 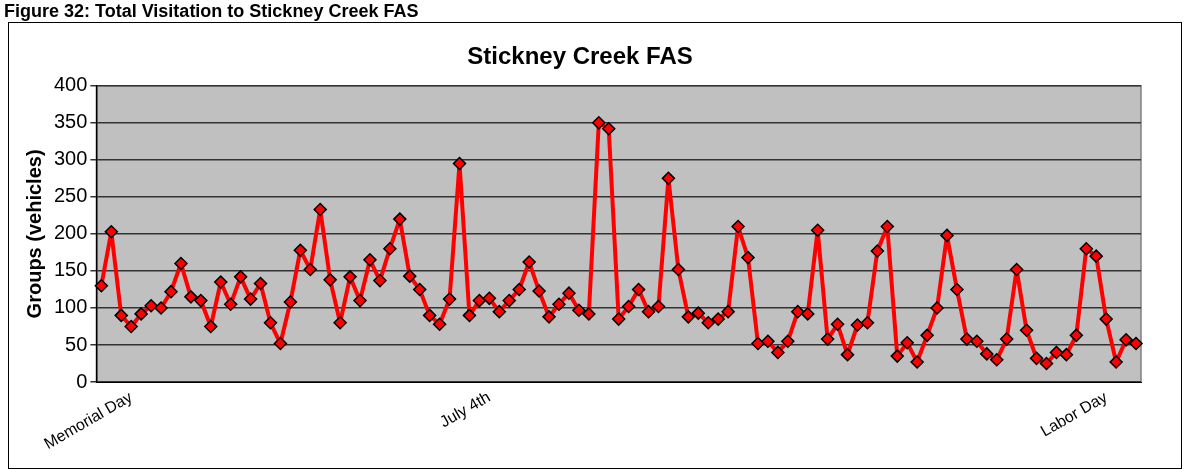 What do you see at coordinates (70, 306) in the screenshot?
I see `y-tick-label: 100` at bounding box center [70, 306].